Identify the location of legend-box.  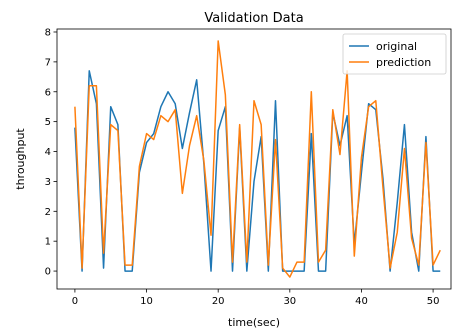
(394, 54).